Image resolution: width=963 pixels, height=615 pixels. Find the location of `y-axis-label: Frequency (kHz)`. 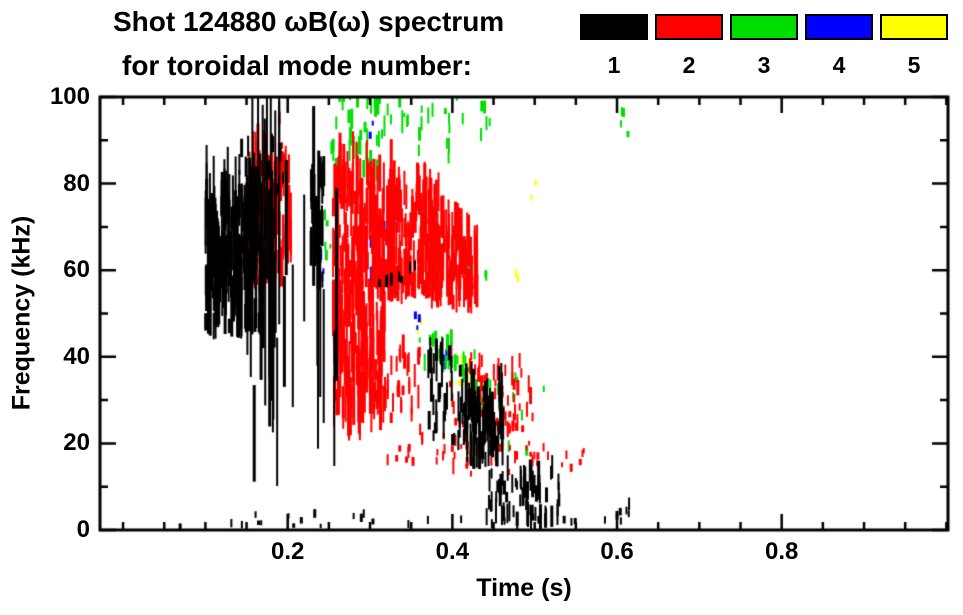

y-axis-label: Frequency (kHz) is located at coordinates (21, 313).